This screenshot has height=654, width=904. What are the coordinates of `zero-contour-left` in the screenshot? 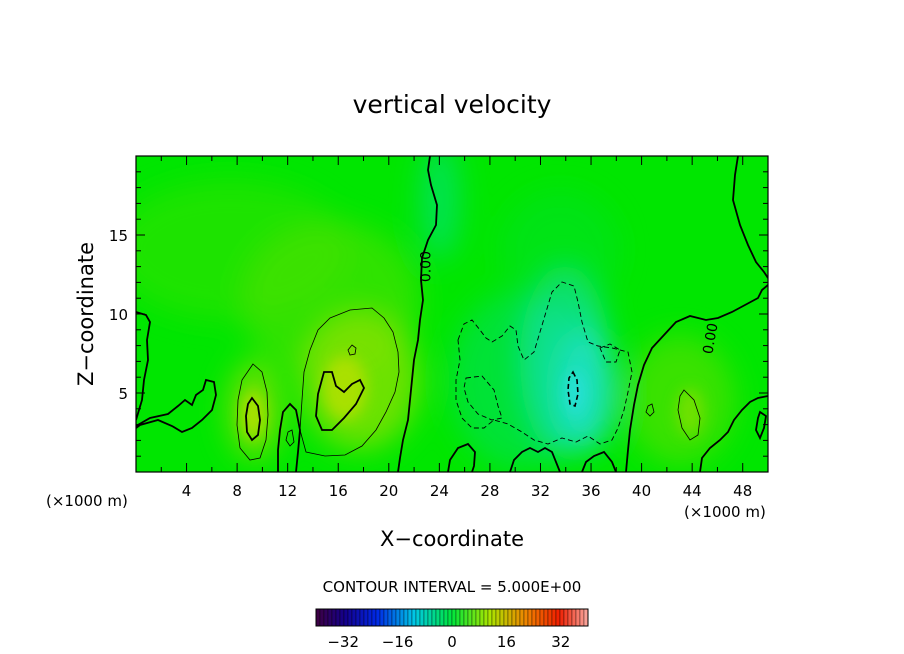 It's located at (176, 372).